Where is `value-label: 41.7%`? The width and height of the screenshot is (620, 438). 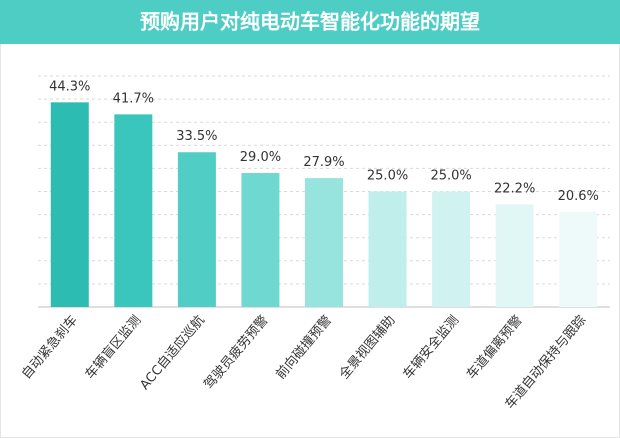
value-label: 41.7% is located at coordinates (133, 98).